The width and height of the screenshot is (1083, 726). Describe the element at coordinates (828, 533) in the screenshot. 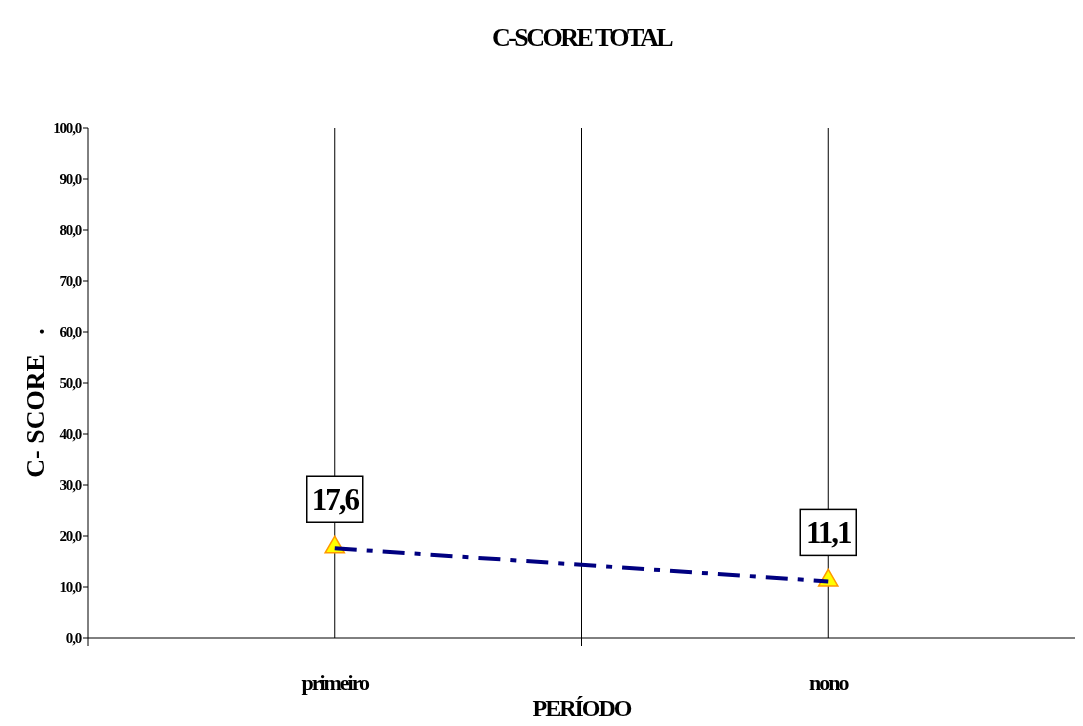

I see `data-label: 11,1` at that location.